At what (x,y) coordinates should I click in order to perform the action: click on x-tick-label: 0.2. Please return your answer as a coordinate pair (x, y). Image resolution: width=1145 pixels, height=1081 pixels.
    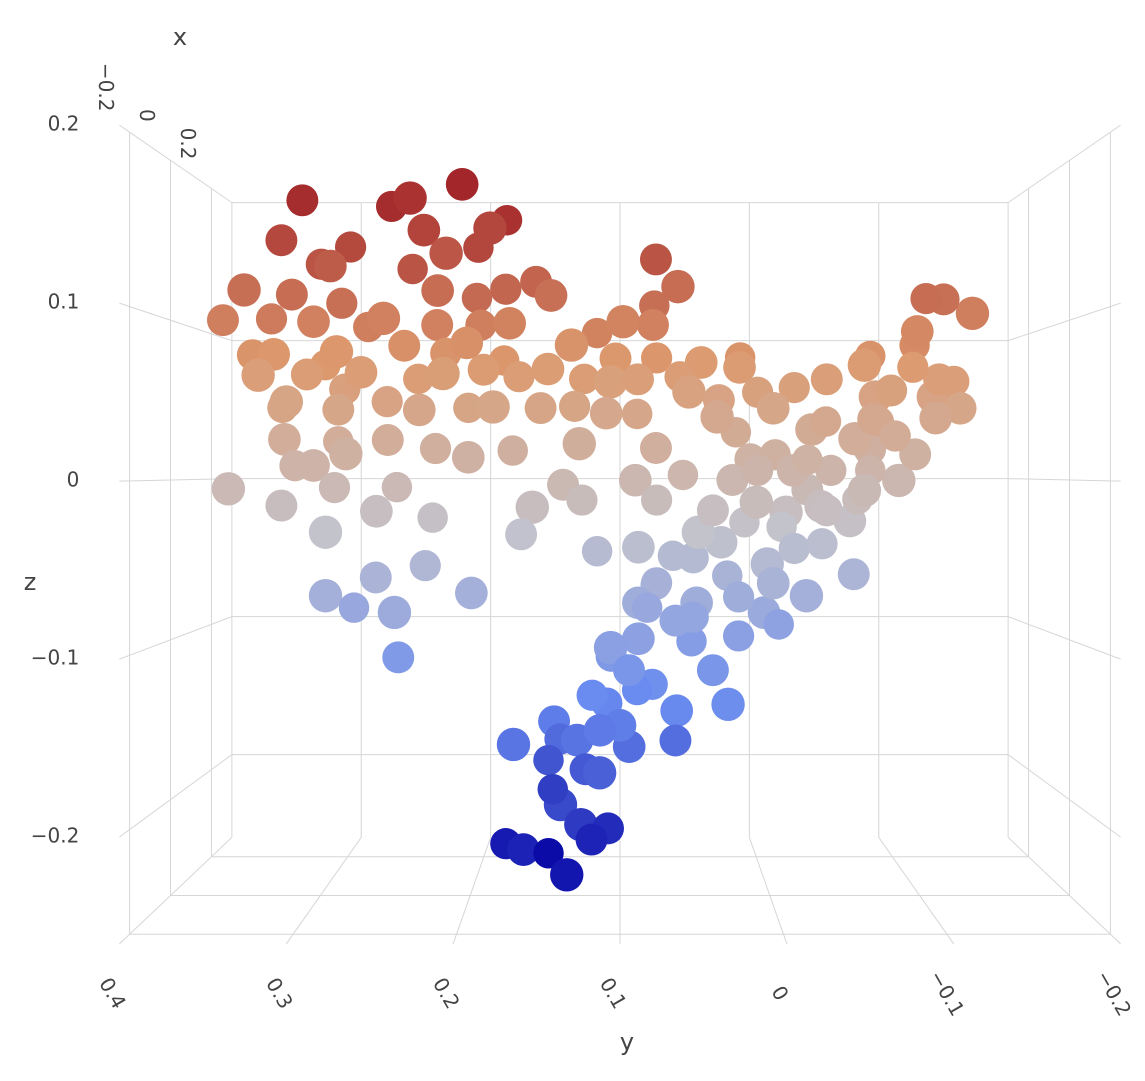
    Looking at the image, I should click on (188, 144).